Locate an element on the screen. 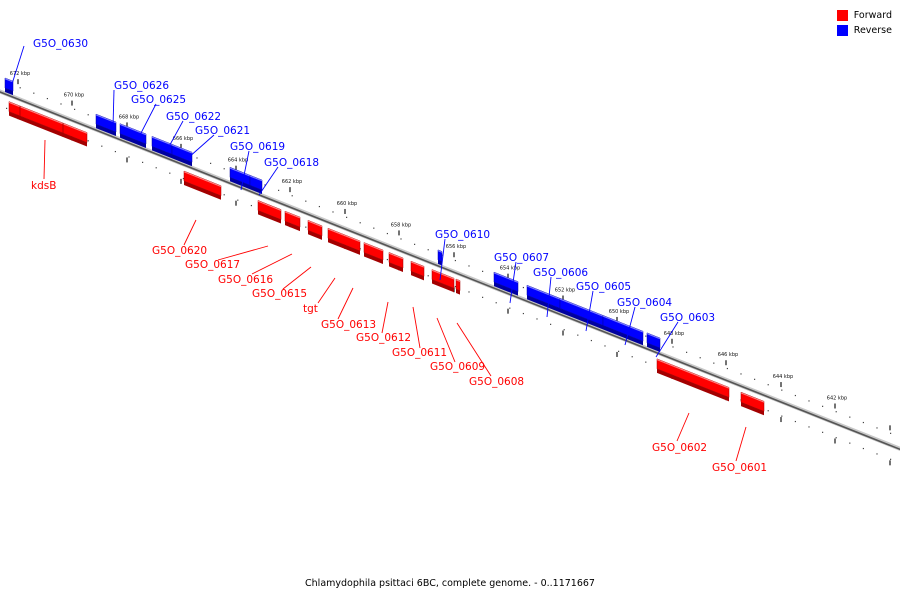 The height and width of the screenshot is (600, 900). gene-label: G5O_0608 is located at coordinates (496, 382).